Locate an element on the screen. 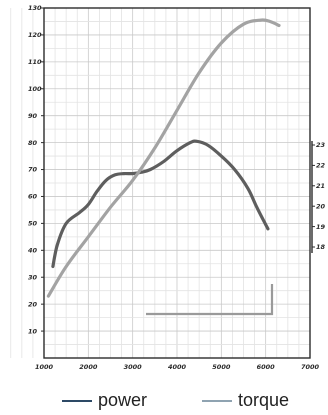 This screenshot has height=415, width=328. right-tick-label: 19 is located at coordinates (321, 227).